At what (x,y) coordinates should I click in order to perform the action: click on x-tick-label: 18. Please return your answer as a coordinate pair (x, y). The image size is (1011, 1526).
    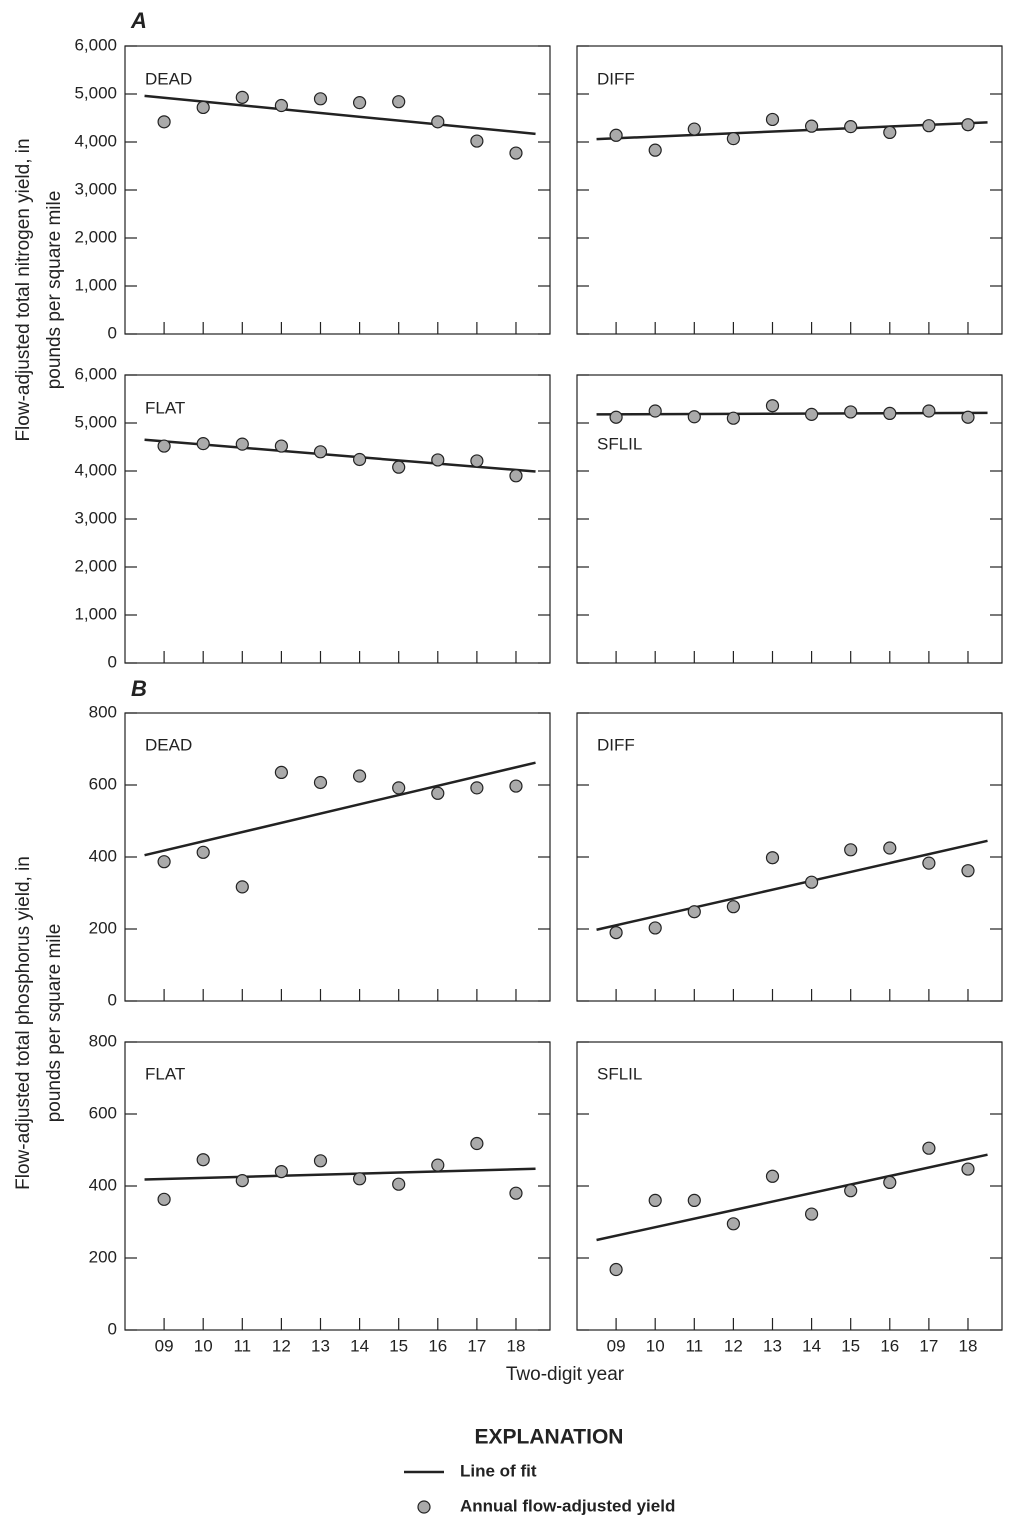
    Looking at the image, I should click on (516, 1345).